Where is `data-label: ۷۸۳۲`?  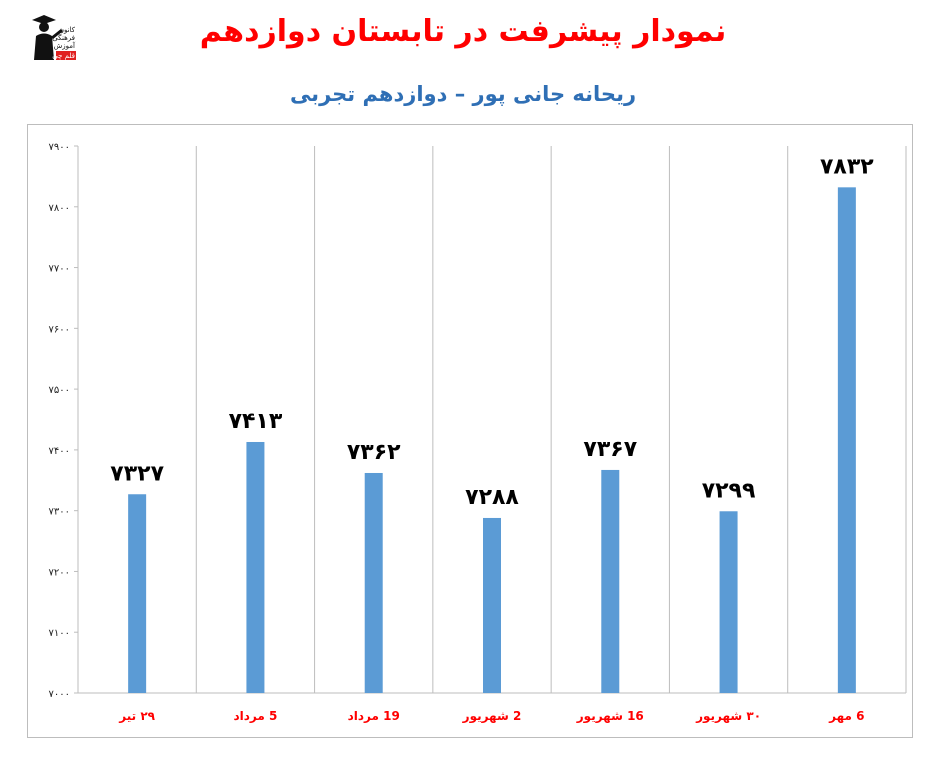
data-label: ۷۸۳۲ is located at coordinates (847, 166).